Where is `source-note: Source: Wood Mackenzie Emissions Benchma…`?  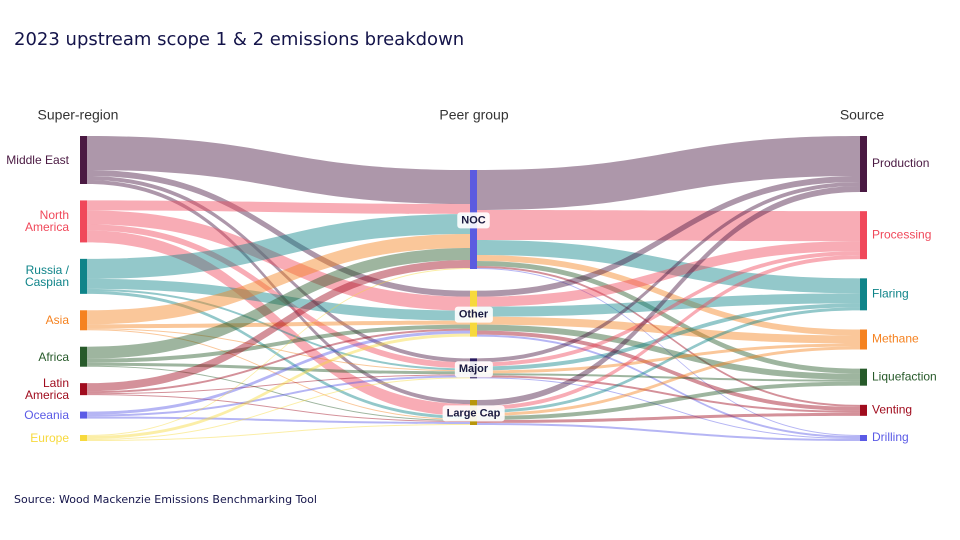
source-note: Source: Wood Mackenzie Emissions Benchma… is located at coordinates (165, 499).